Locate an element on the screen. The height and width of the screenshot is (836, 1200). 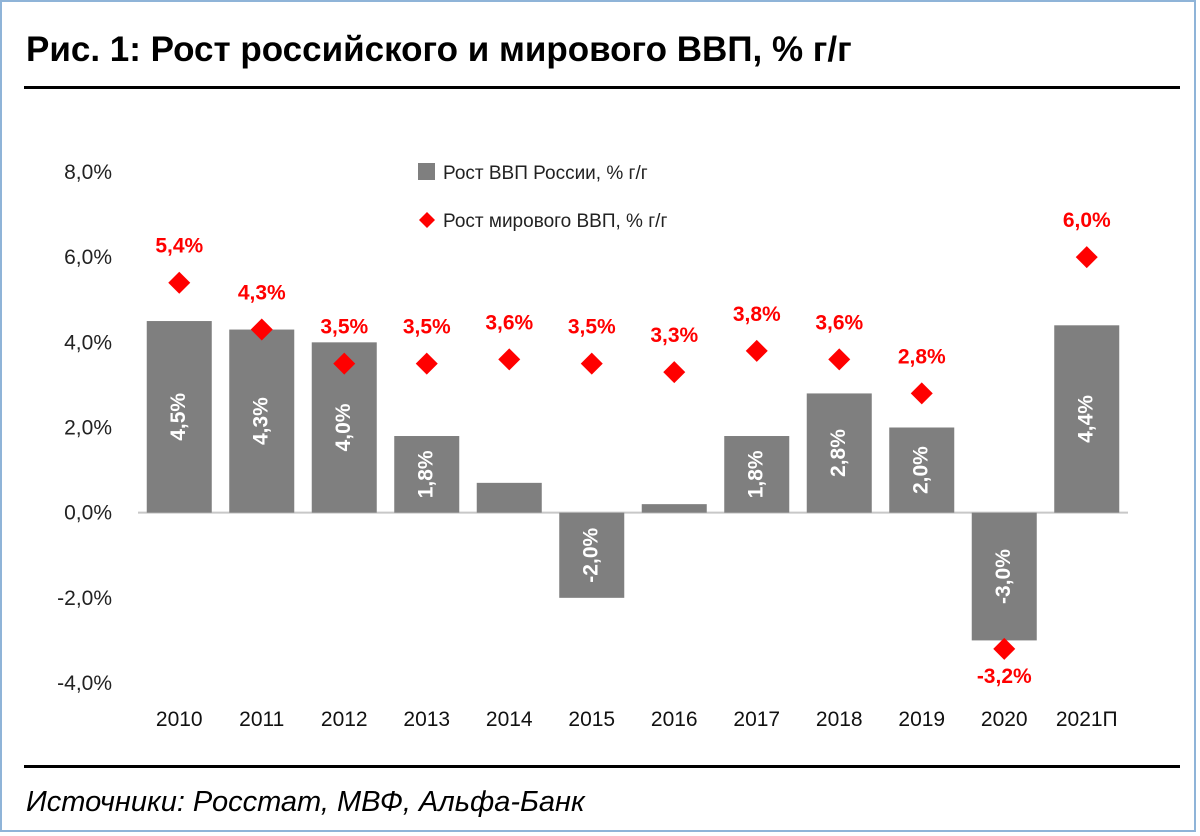
x-tick-label: 2013 is located at coordinates (426, 719).